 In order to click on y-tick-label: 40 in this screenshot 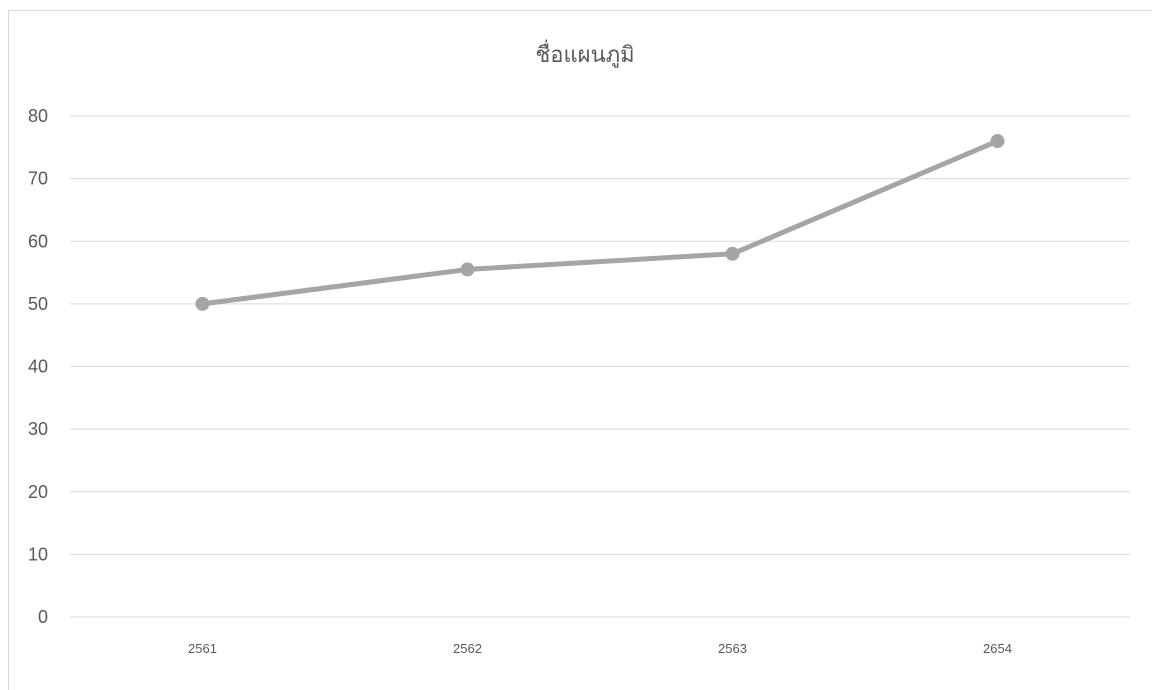, I will do `click(38, 367)`.